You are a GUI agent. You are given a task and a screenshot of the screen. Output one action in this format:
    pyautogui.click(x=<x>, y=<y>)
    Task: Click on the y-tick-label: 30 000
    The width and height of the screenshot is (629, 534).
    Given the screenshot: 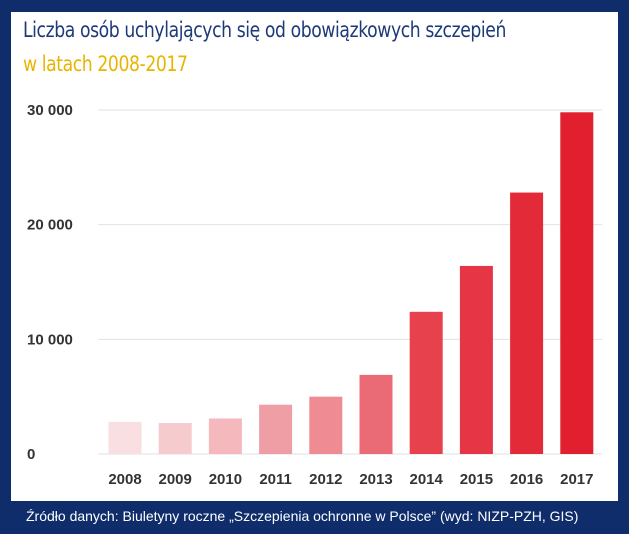 What is the action you would take?
    pyautogui.click(x=50, y=110)
    